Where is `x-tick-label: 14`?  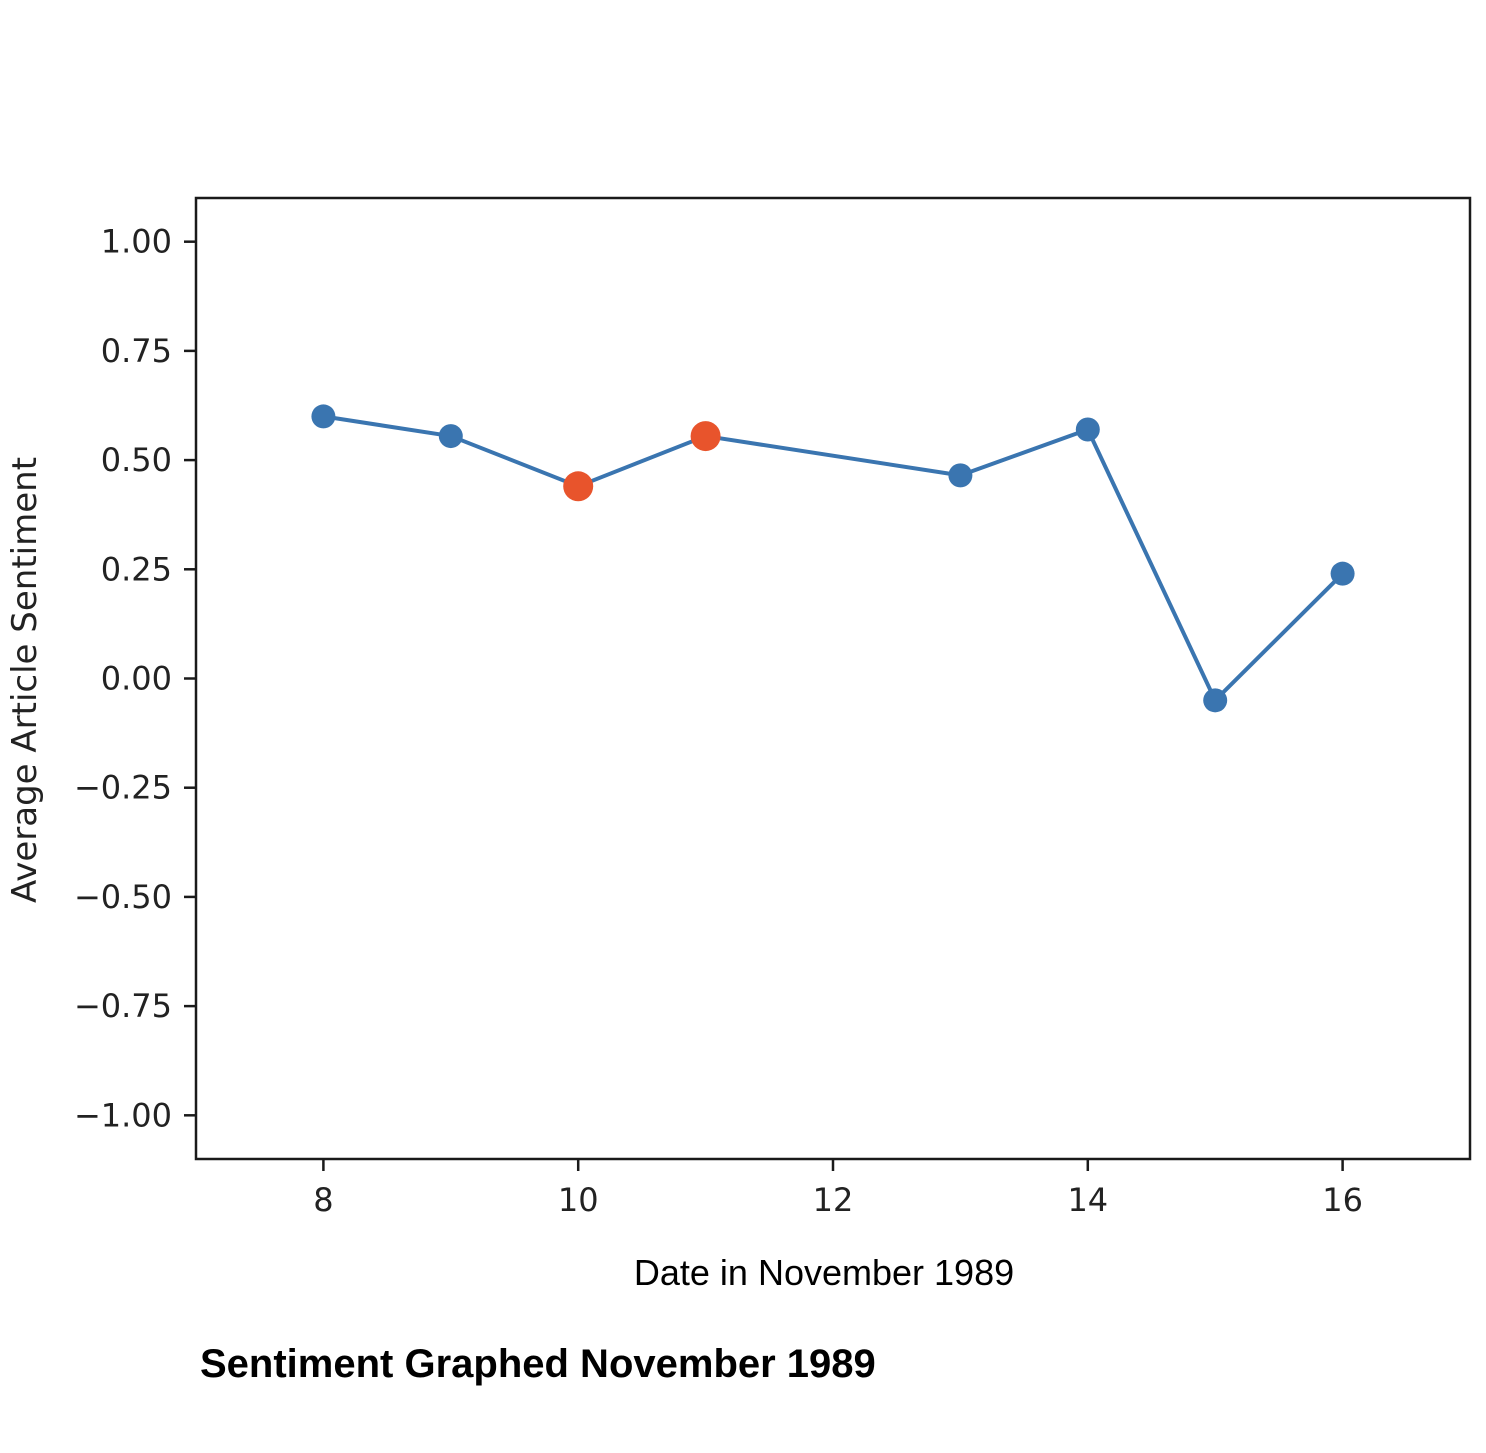
x-tick-label: 14 is located at coordinates (1087, 1200).